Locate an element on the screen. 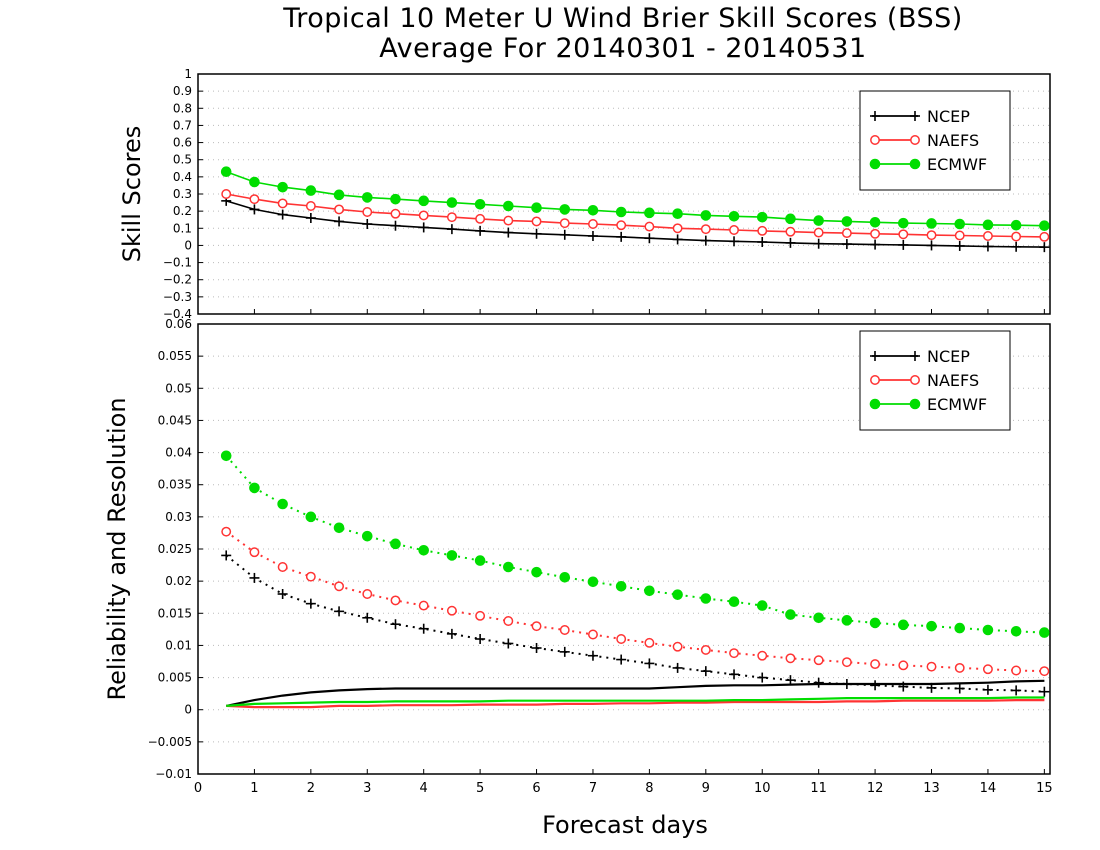  x-tick-label: 1 is located at coordinates (254, 788).